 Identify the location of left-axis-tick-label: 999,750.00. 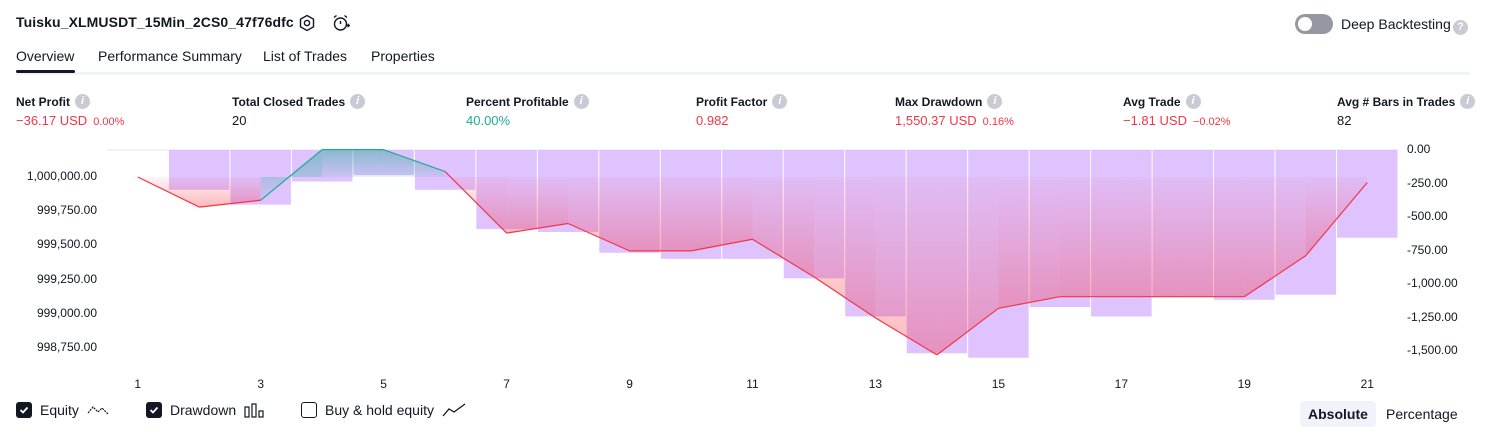
(66, 210).